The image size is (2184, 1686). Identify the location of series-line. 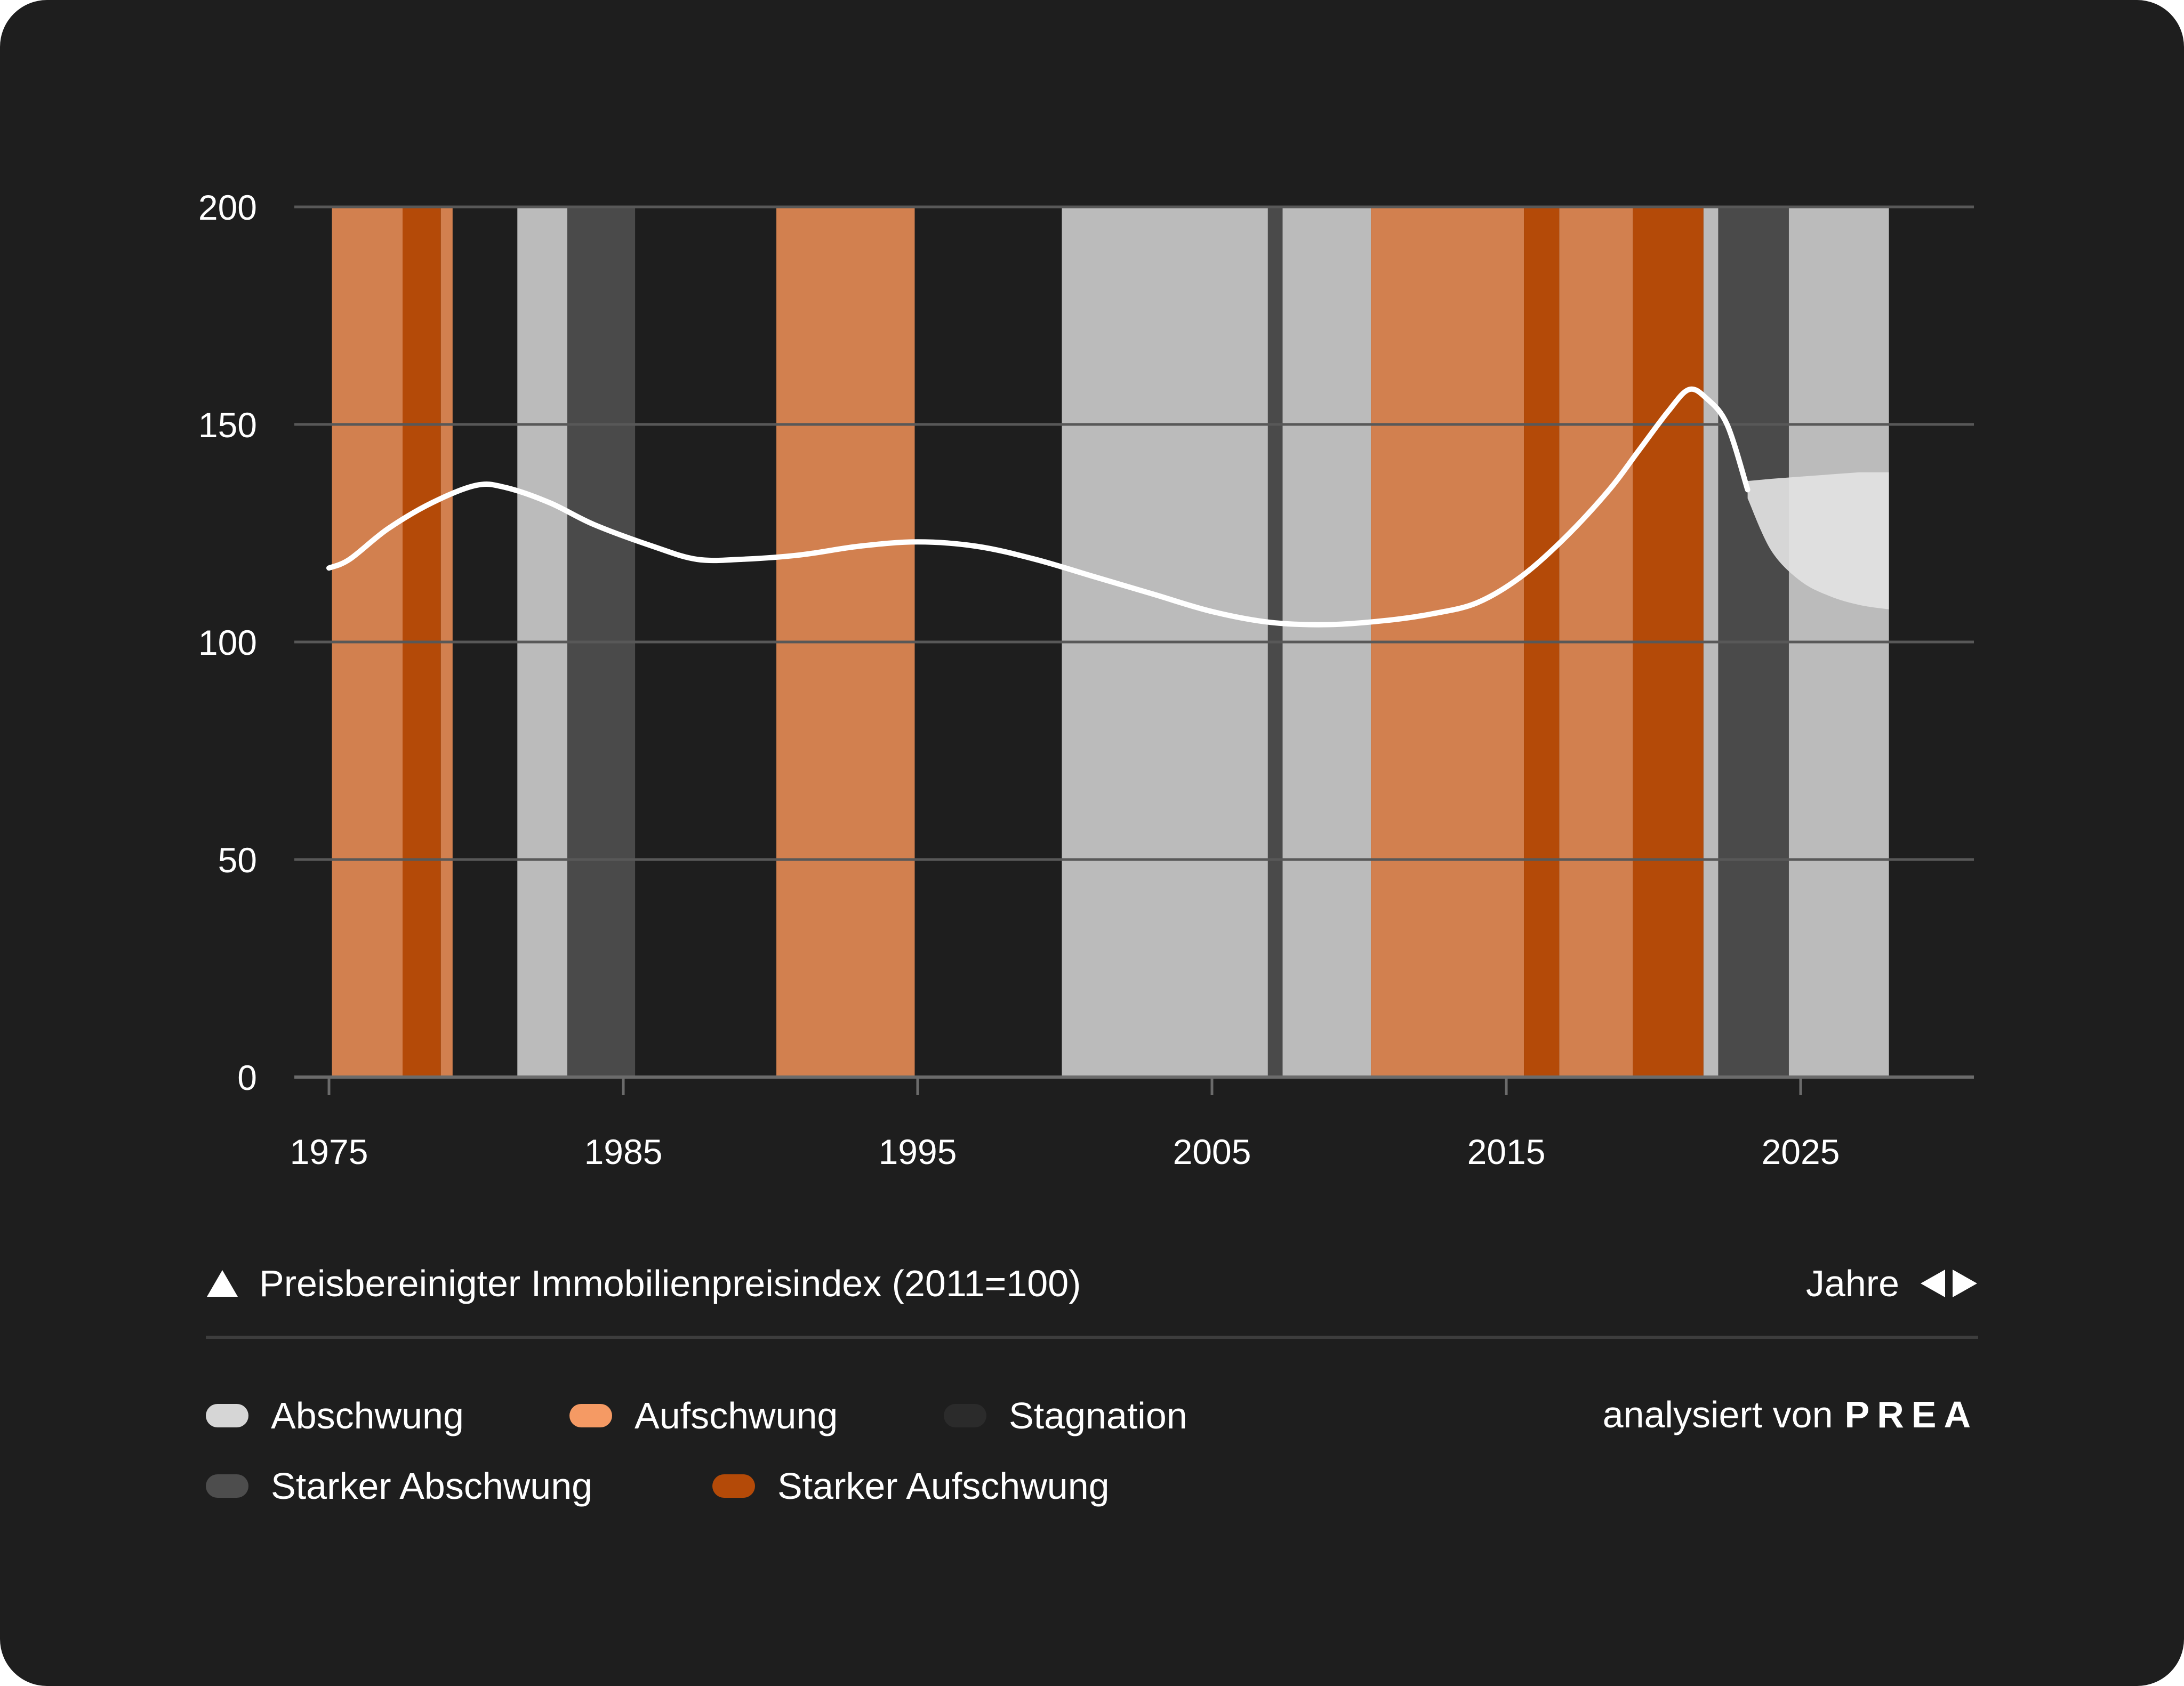
(1038, 507).